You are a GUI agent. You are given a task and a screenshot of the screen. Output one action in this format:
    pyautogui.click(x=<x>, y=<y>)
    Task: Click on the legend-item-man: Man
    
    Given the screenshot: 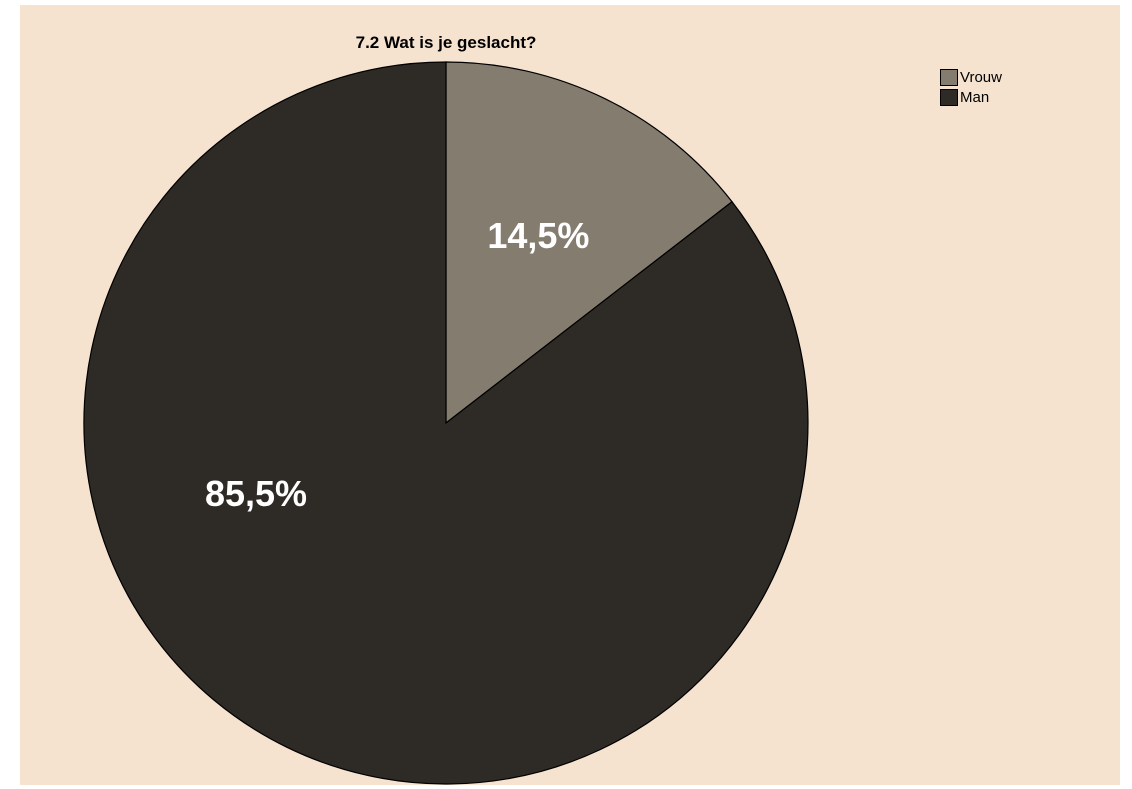 What is the action you would take?
    pyautogui.click(x=971, y=97)
    